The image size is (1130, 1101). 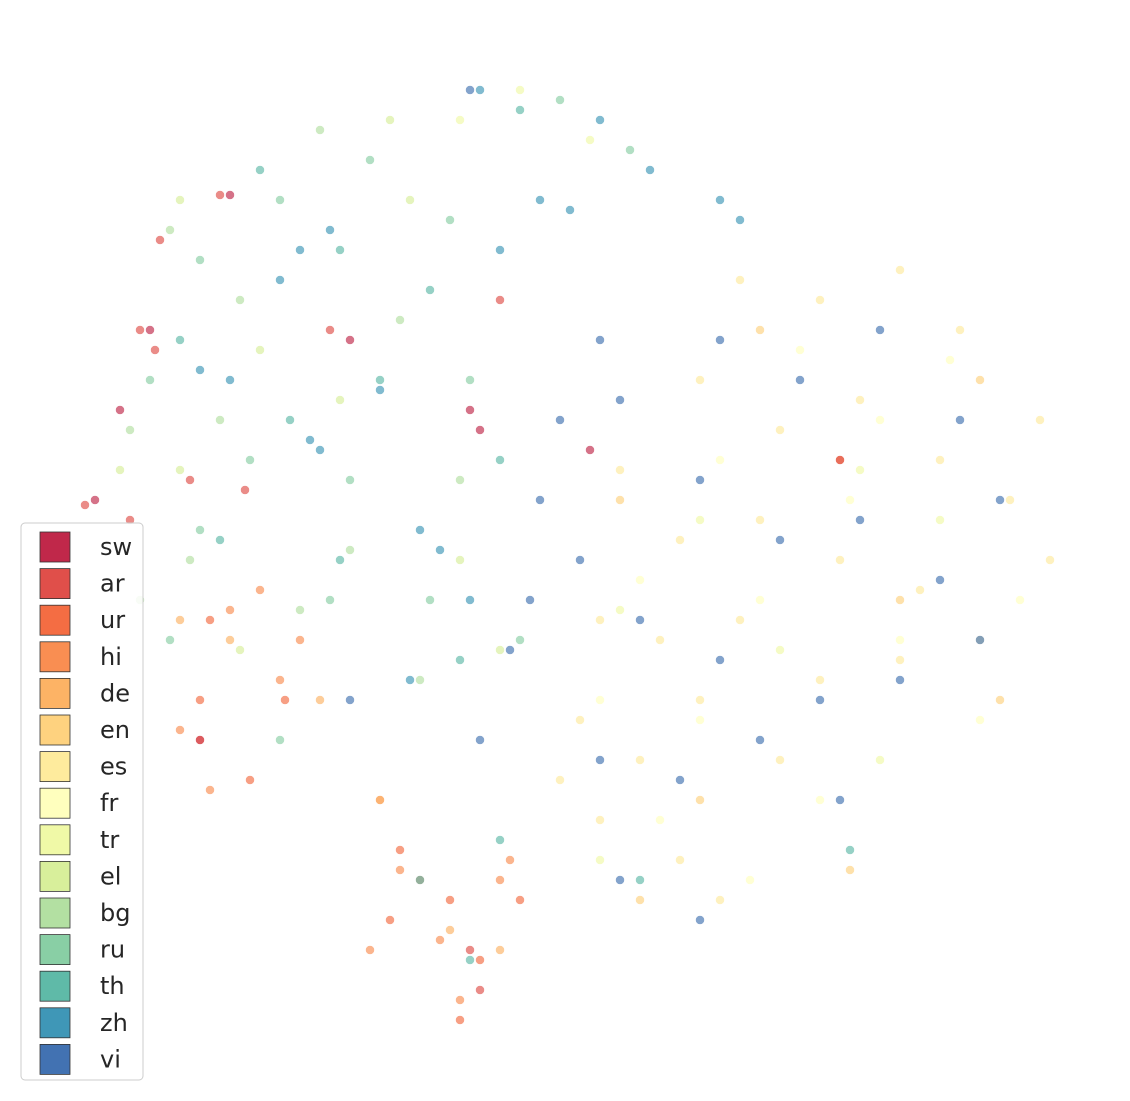 What do you see at coordinates (115, 913) in the screenshot?
I see `legend-label: bg` at bounding box center [115, 913].